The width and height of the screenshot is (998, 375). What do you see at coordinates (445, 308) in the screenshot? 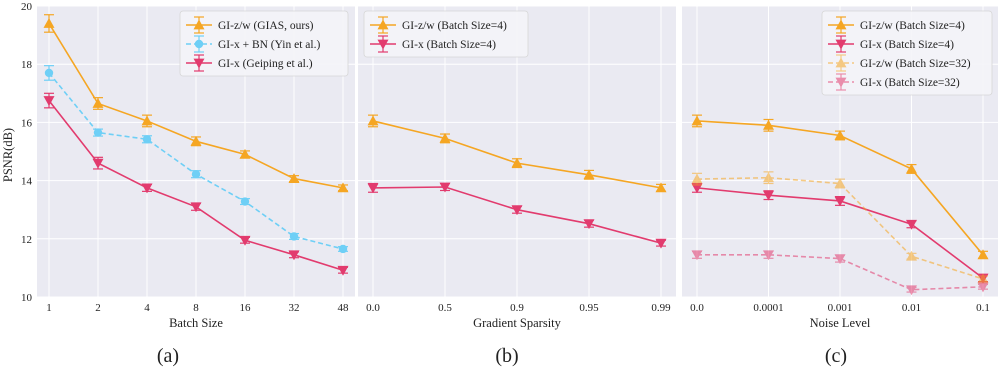
I see `x-tick-label: 0.5` at bounding box center [445, 308].